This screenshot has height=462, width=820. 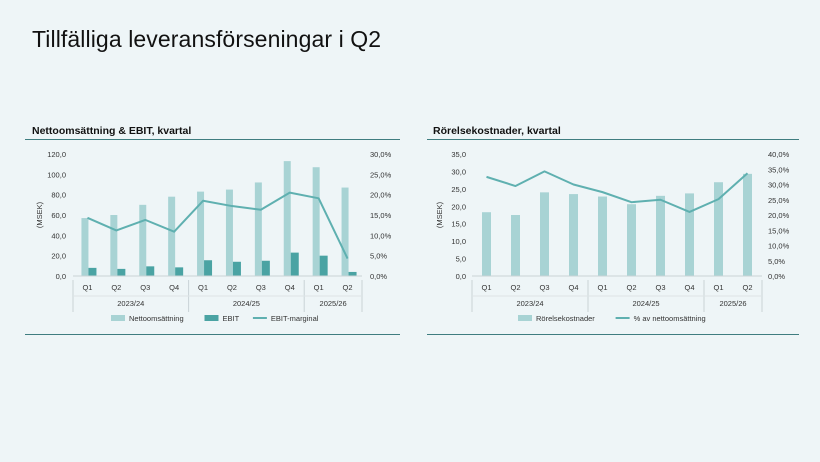 I want to click on y-tick-label: 15,0, so click(x=458, y=224).